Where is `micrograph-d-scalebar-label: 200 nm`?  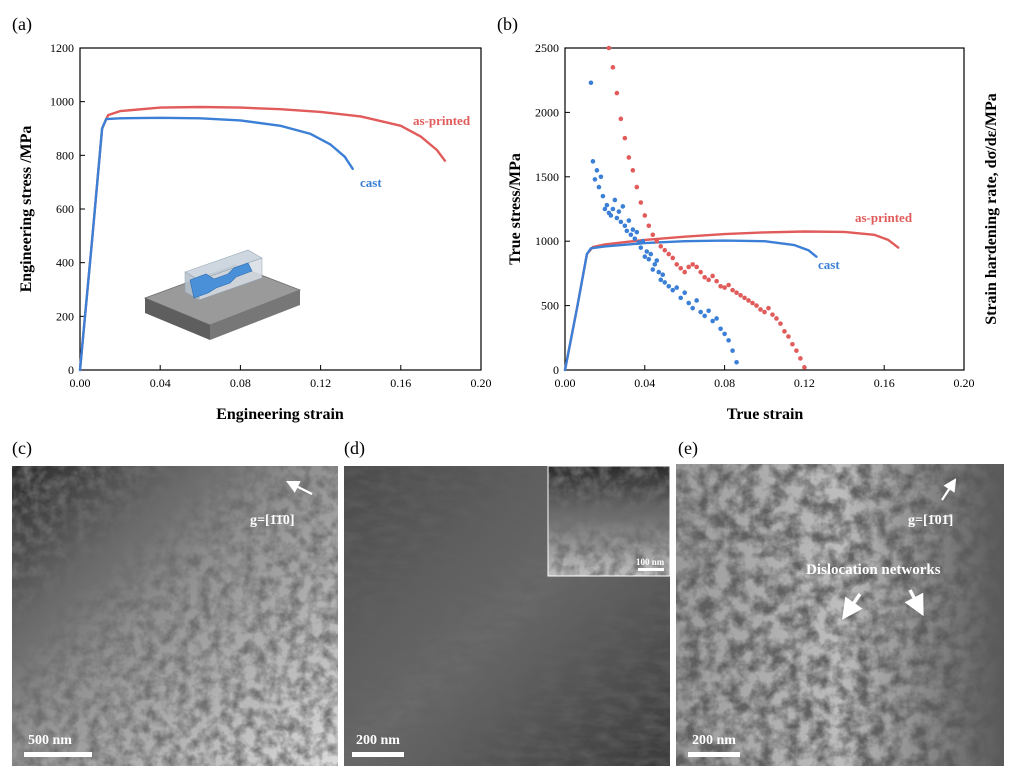 micrograph-d-scalebar-label: 200 nm is located at coordinates (378, 740).